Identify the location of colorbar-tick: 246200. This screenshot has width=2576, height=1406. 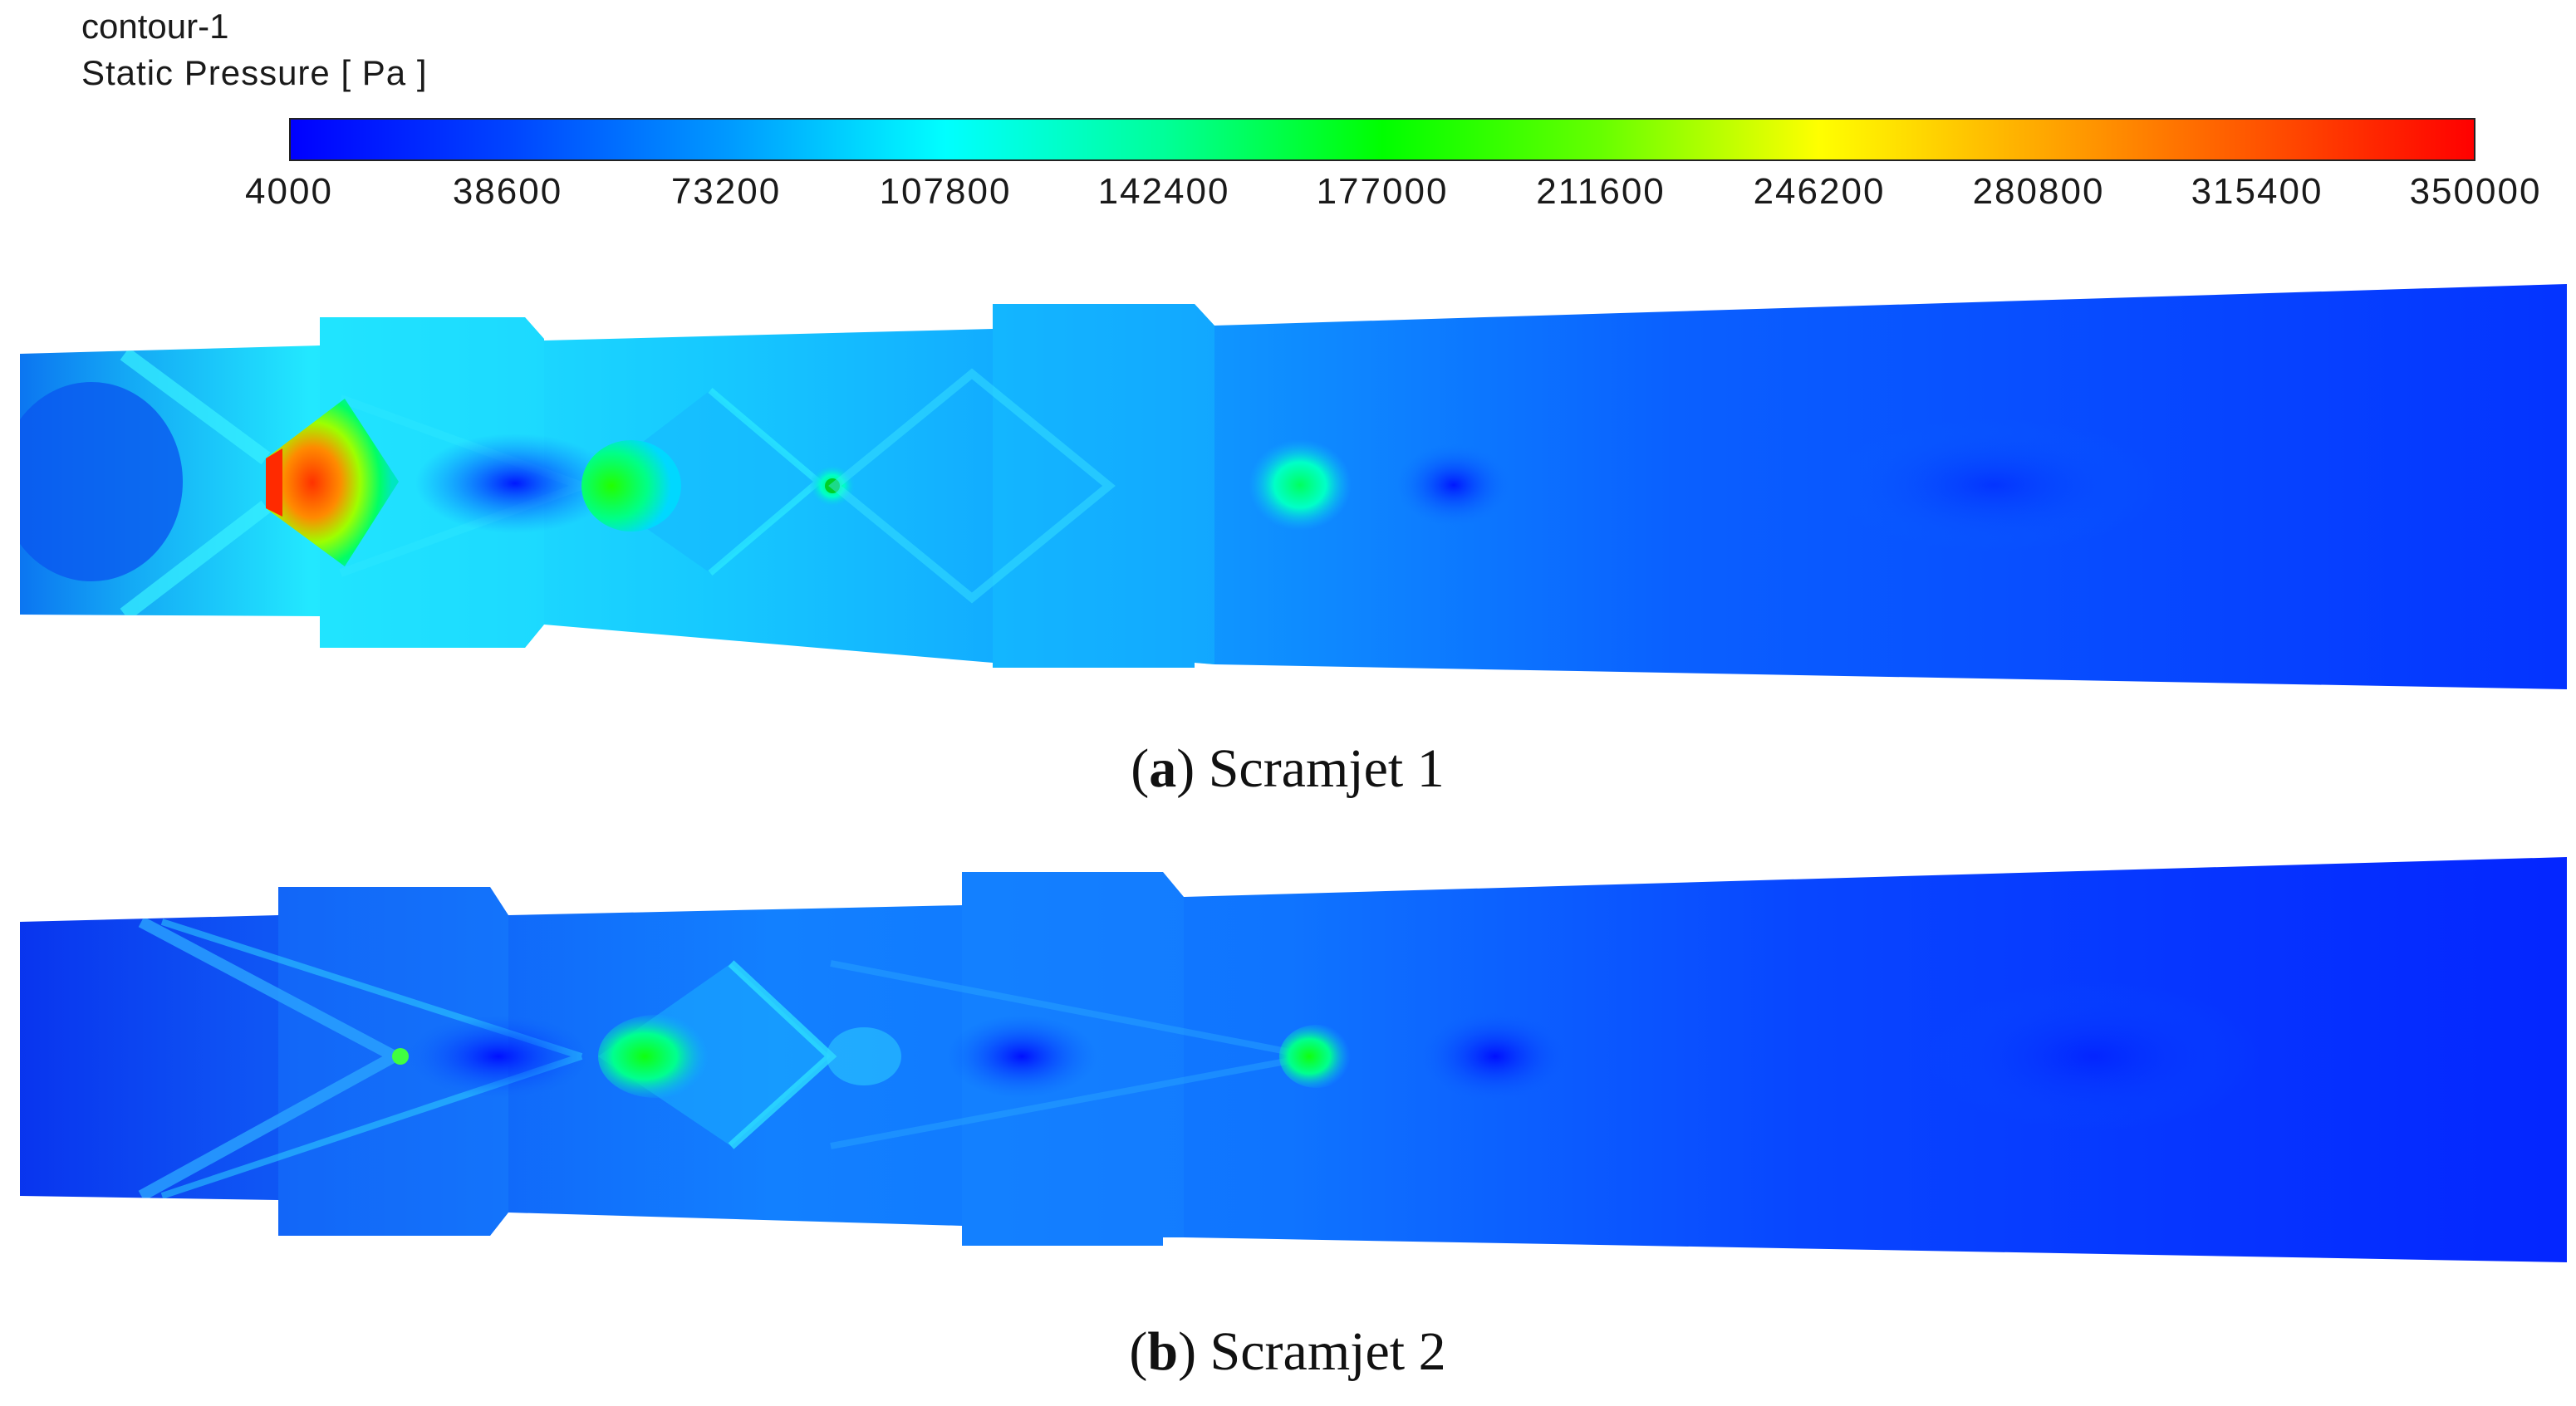
(1819, 192).